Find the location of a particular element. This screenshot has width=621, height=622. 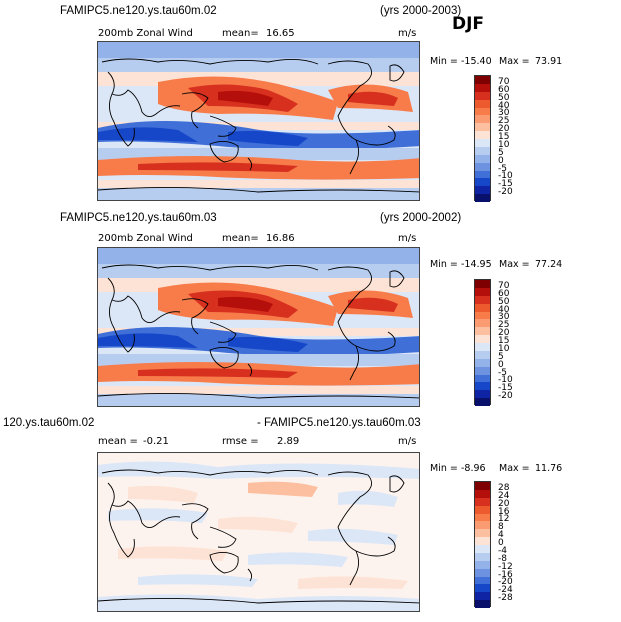

panel3-mean-label: mean = is located at coordinates (118, 441).